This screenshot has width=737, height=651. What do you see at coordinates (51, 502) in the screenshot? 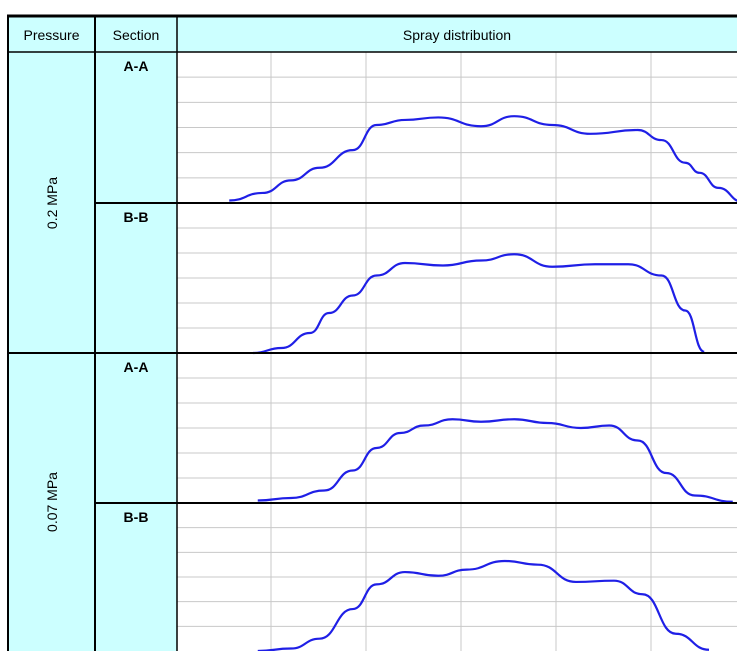
I see `pressure-cell-1: 0.07 MPa` at bounding box center [51, 502].